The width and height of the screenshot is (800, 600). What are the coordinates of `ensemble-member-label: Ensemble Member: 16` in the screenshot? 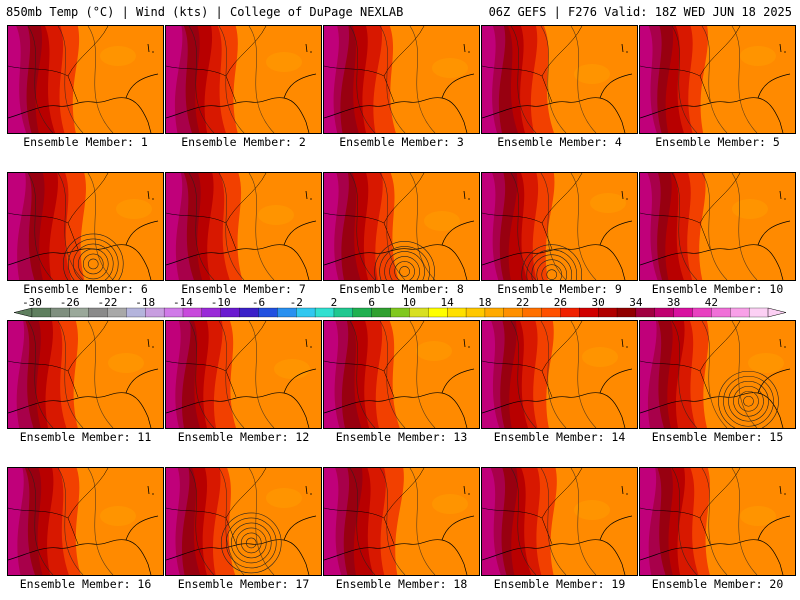 It's located at (85, 584).